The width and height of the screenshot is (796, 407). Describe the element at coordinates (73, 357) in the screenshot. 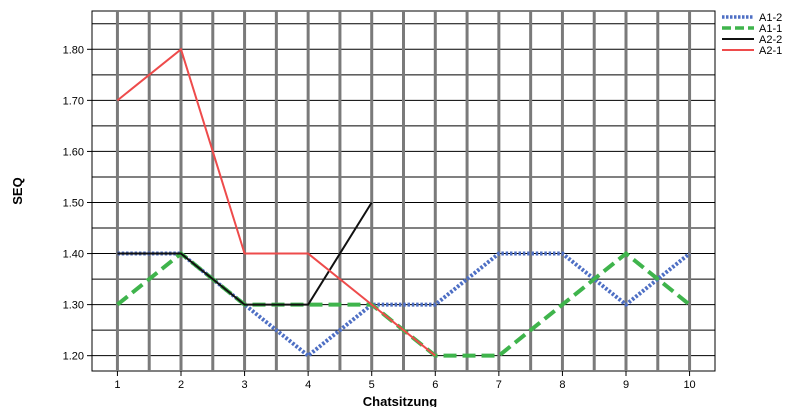

I see `y-tick-label: 1.20` at that location.